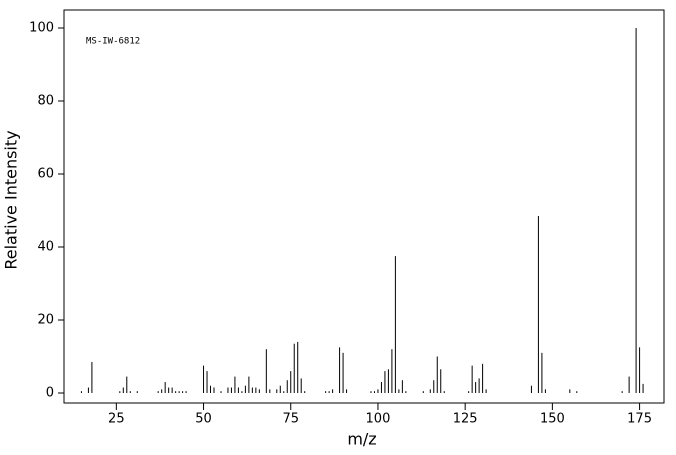 This screenshot has height=455, width=676. I want to click on y-tick-label: 100, so click(41, 28).